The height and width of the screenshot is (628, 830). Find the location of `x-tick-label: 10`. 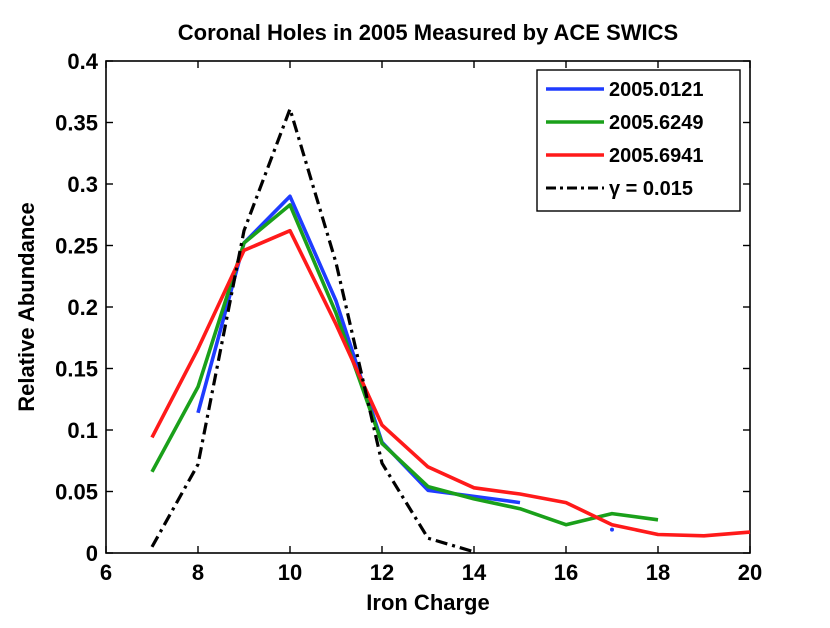

x-tick-label: 10 is located at coordinates (290, 572).